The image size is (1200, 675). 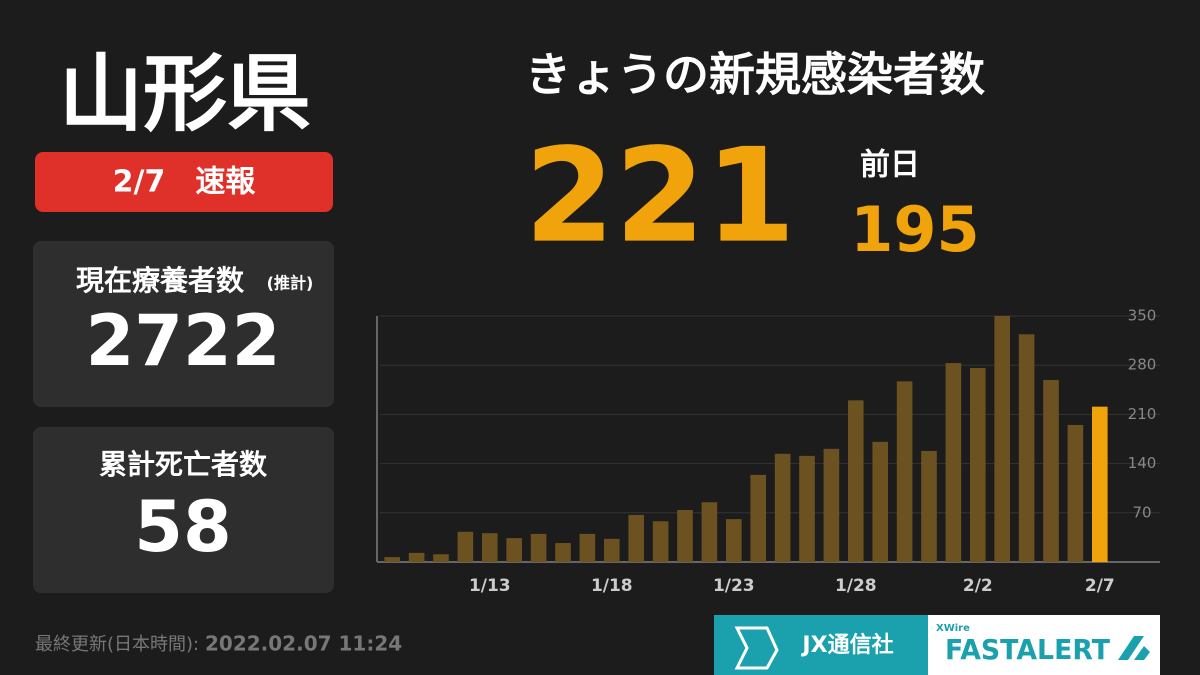 I want to click on panel-value: 58, so click(x=182, y=527).